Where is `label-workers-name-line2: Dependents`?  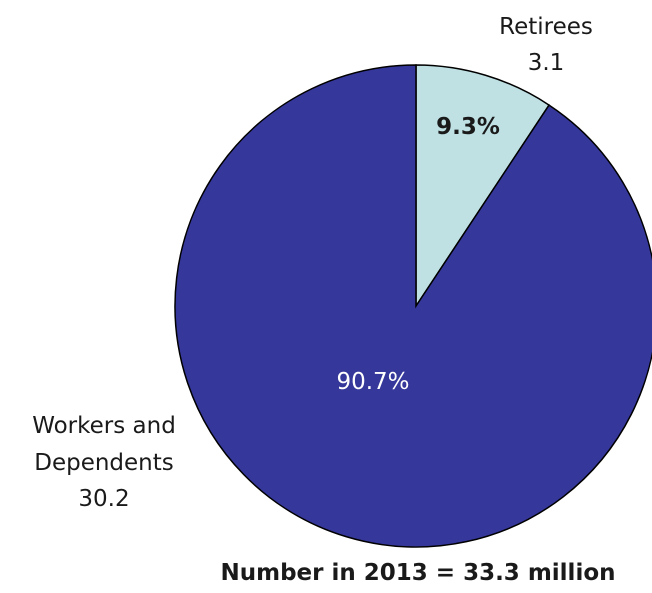
label-workers-name-line2: Dependents is located at coordinates (104, 463).